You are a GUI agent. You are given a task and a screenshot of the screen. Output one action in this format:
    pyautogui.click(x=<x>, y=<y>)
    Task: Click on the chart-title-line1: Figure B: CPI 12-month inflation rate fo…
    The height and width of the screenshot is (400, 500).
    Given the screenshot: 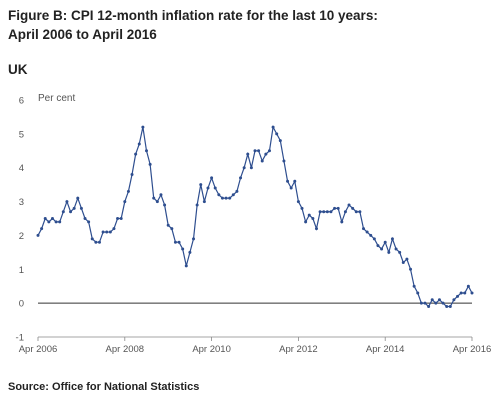 What is the action you would take?
    pyautogui.click(x=193, y=15)
    